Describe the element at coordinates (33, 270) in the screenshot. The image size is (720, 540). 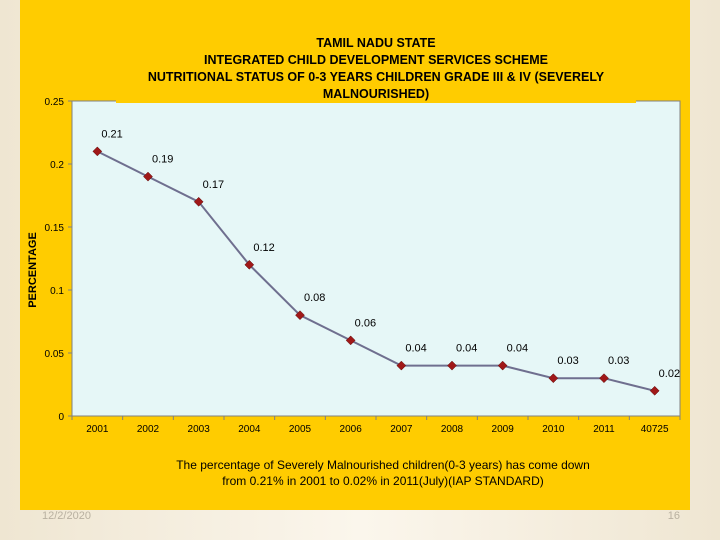
I see `y-axis-label: PERCENTAGE` at that location.